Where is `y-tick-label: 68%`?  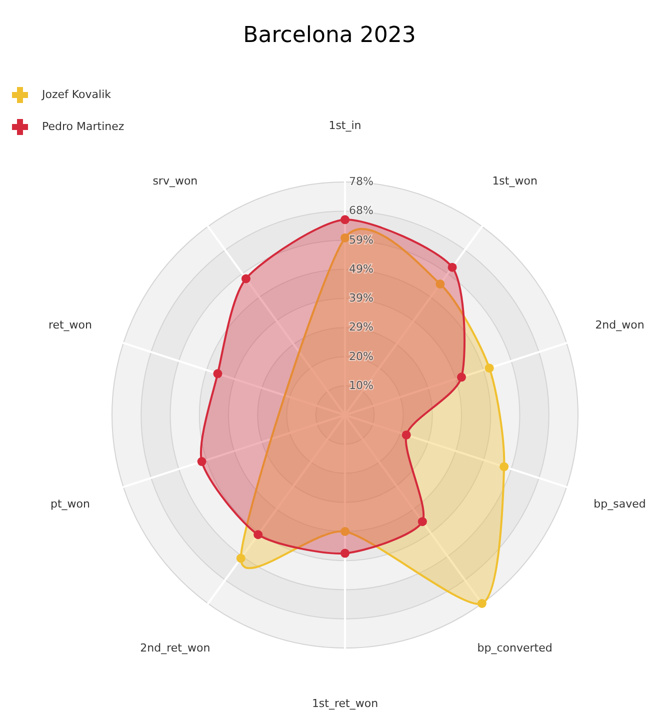
y-tick-label: 68% is located at coordinates (361, 211).